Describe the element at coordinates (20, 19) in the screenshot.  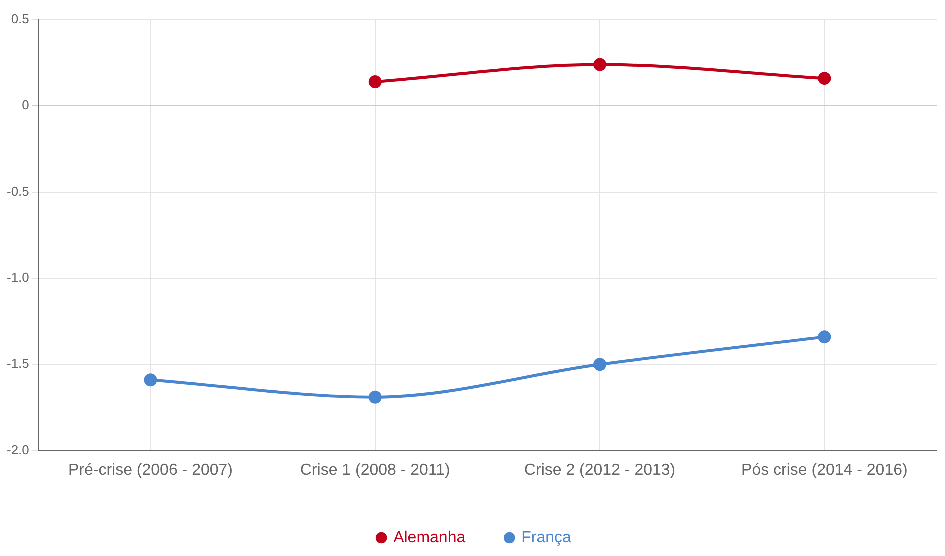
I see `y-tick-label: 0.5` at that location.